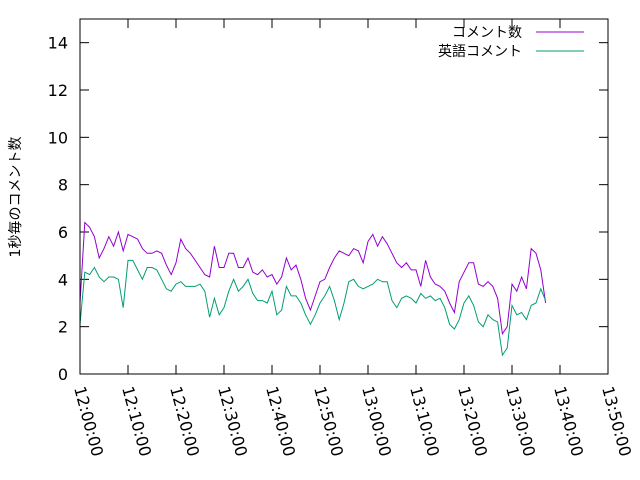 The image size is (640, 480). Describe the element at coordinates (58, 43) in the screenshot. I see `y-tick-label: 14` at that location.